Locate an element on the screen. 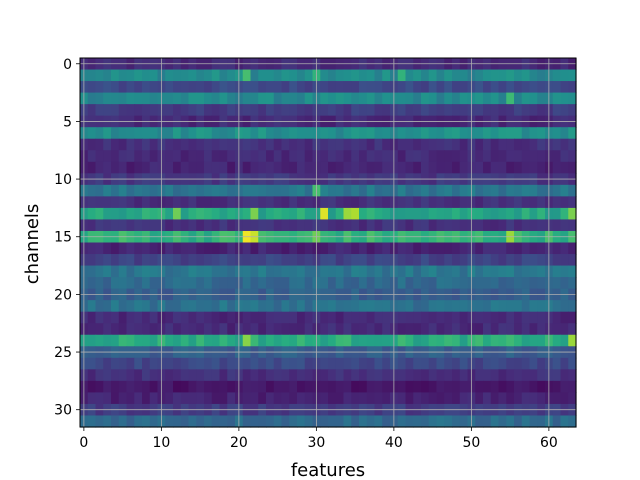 This screenshot has height=480, width=640. y-tick-label: 25 is located at coordinates (63, 353).